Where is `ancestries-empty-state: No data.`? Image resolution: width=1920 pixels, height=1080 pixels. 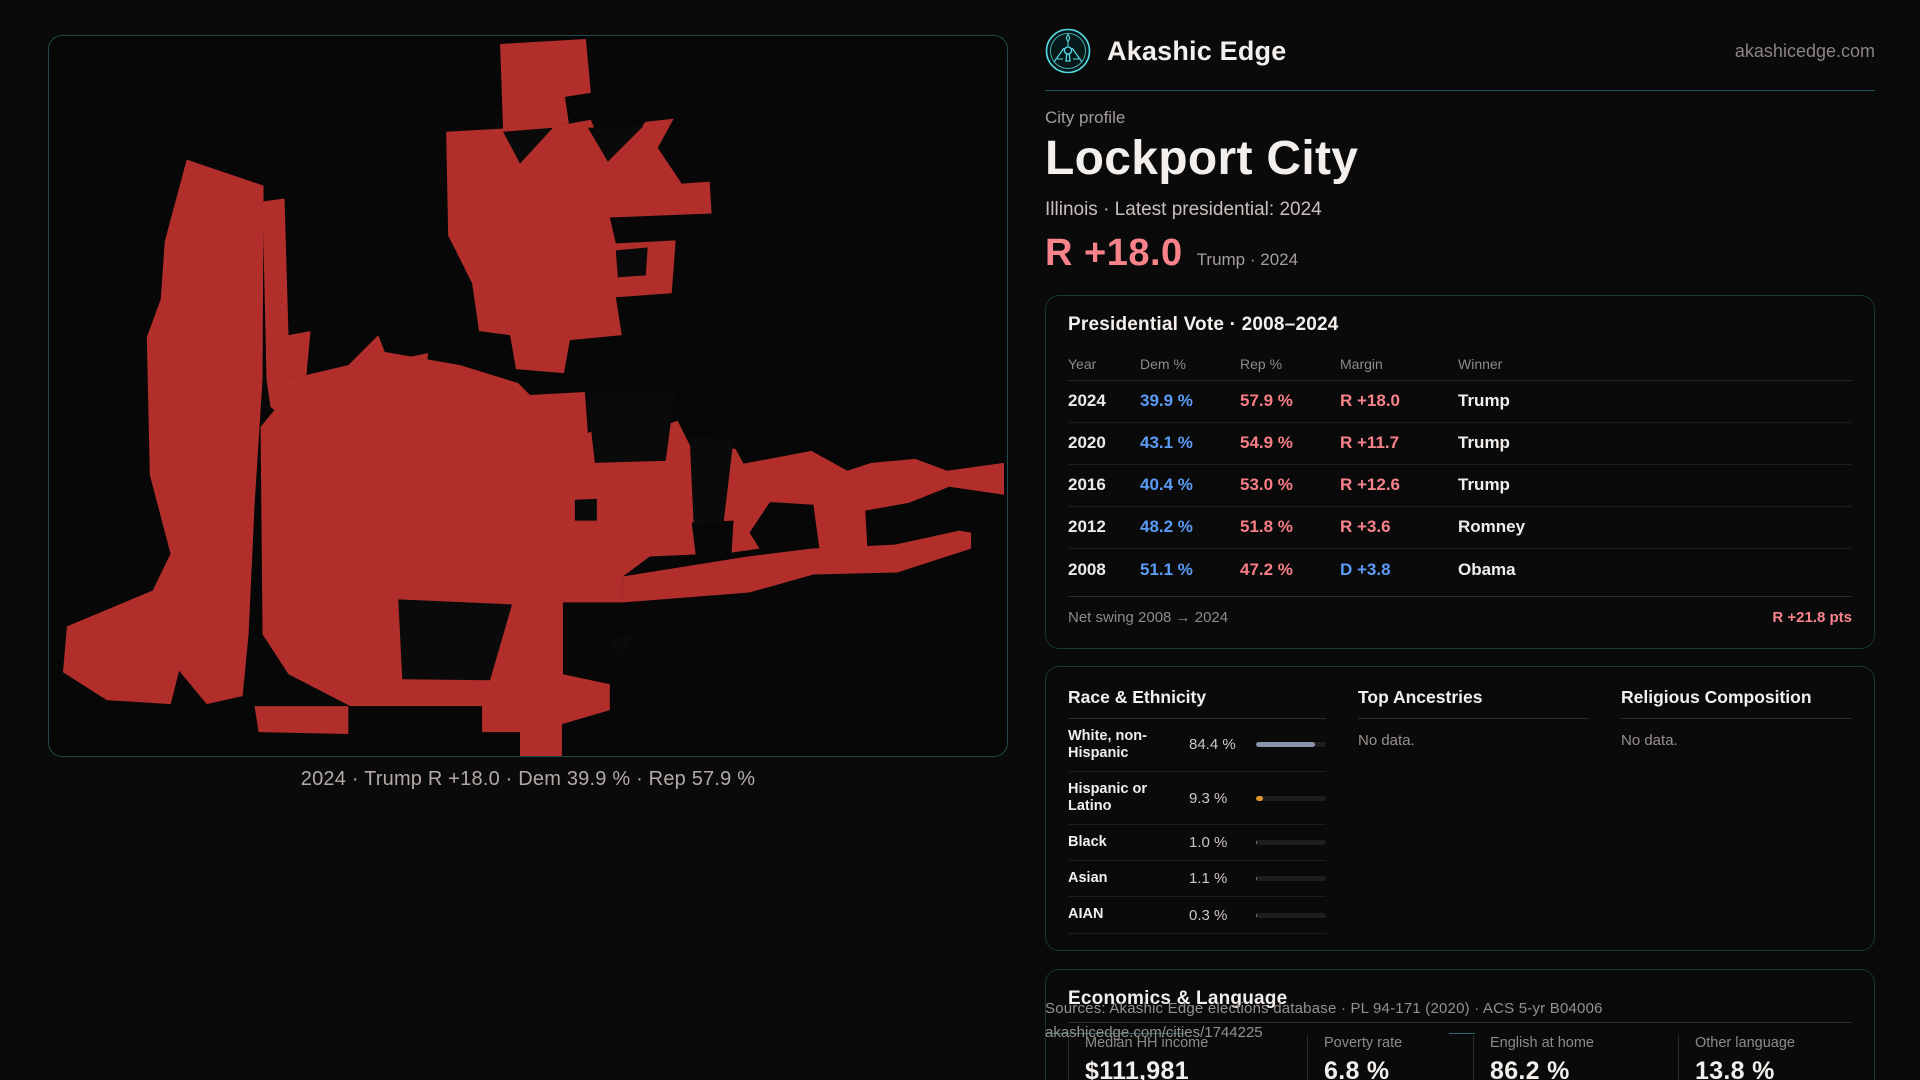 ancestries-empty-state: No data. is located at coordinates (1386, 740).